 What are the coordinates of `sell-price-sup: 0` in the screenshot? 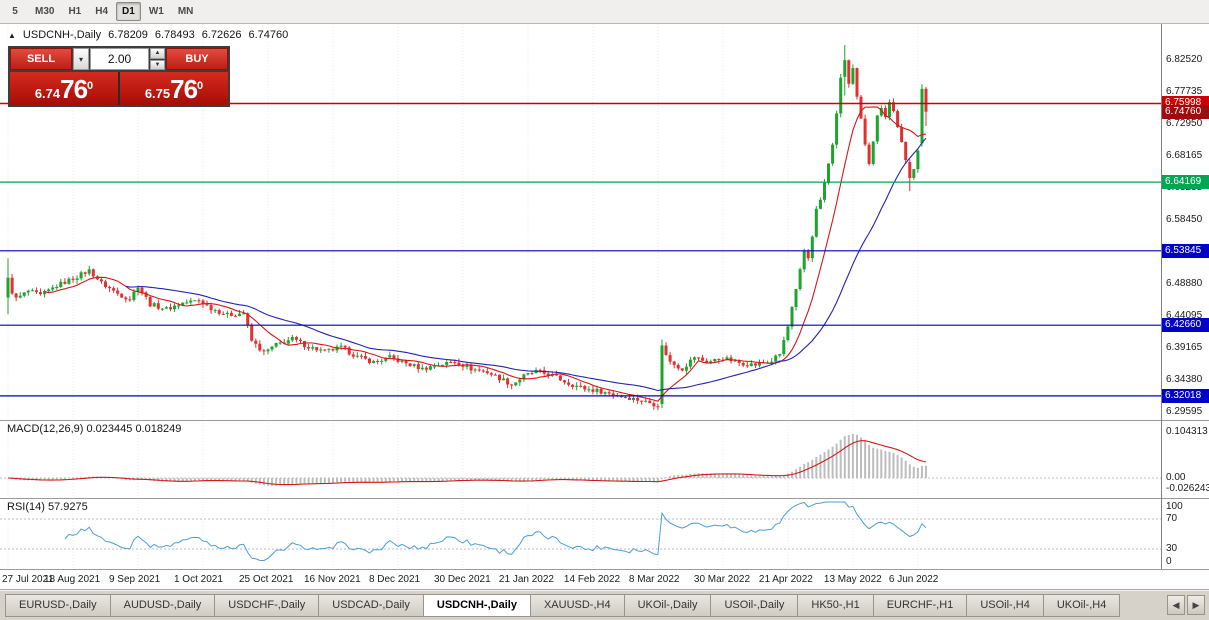 It's located at (90, 86).